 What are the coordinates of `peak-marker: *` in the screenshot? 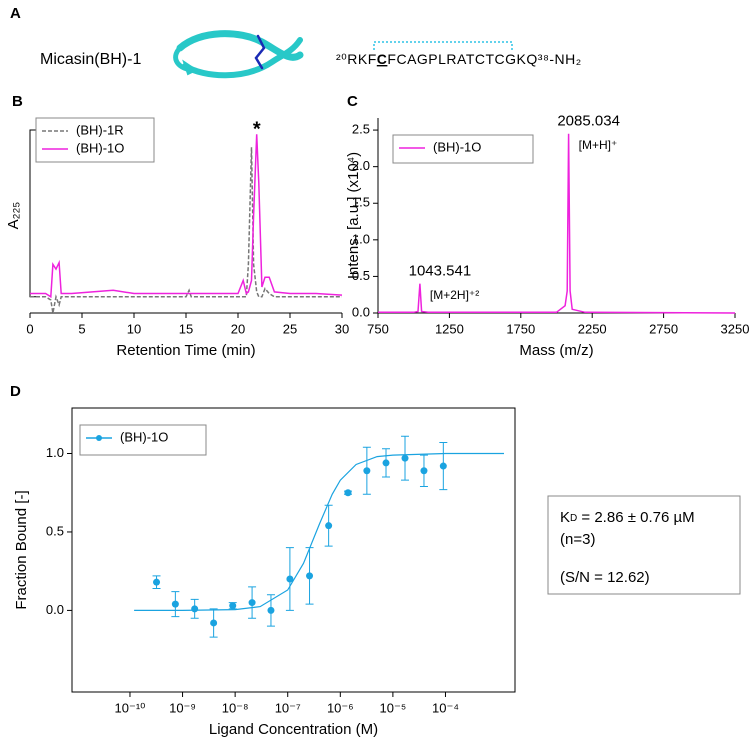 It's located at (257, 130).